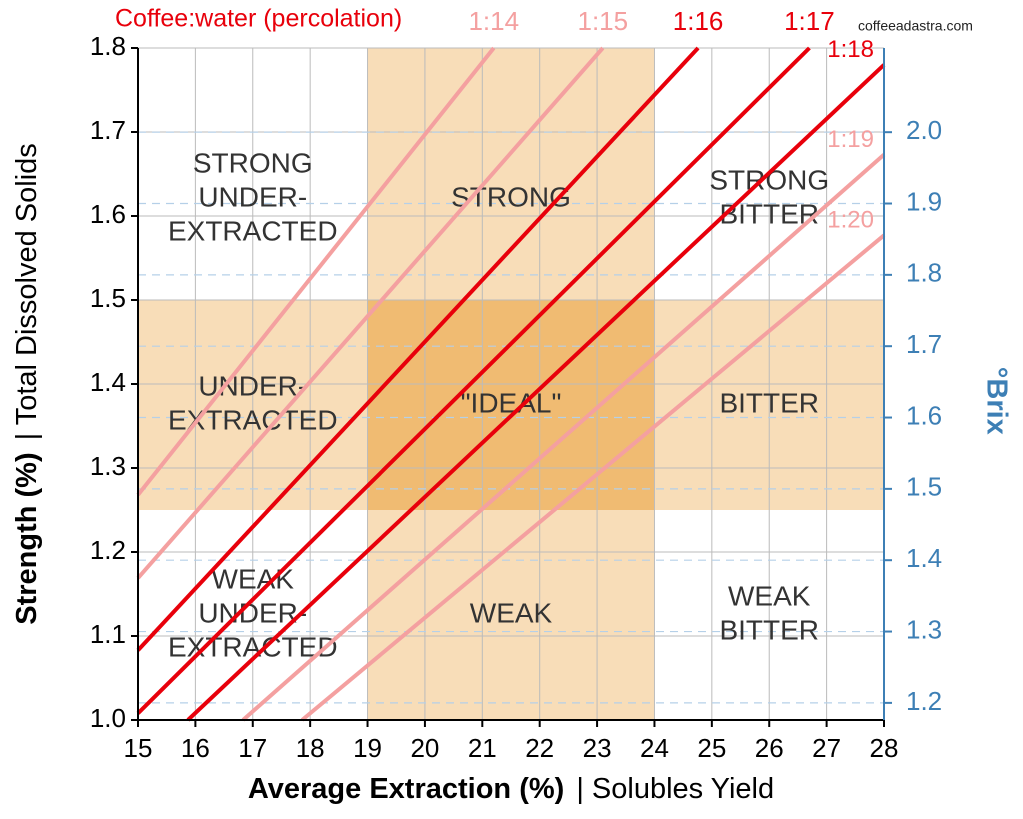 This screenshot has height=819, width=1023. I want to click on x-tick-label: 17, so click(252, 748).